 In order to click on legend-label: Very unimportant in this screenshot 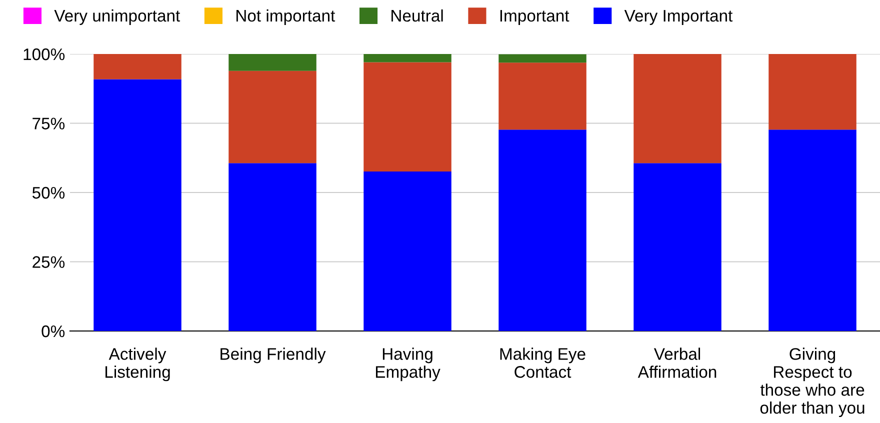, I will do `click(117, 17)`.